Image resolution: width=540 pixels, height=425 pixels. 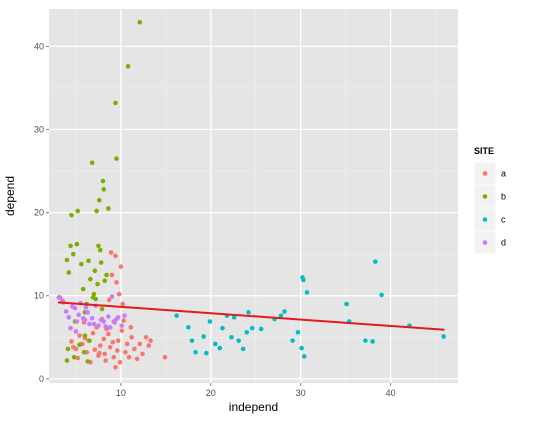 What do you see at coordinates (121, 393) in the screenshot?
I see `x-tick-label: 10` at bounding box center [121, 393].